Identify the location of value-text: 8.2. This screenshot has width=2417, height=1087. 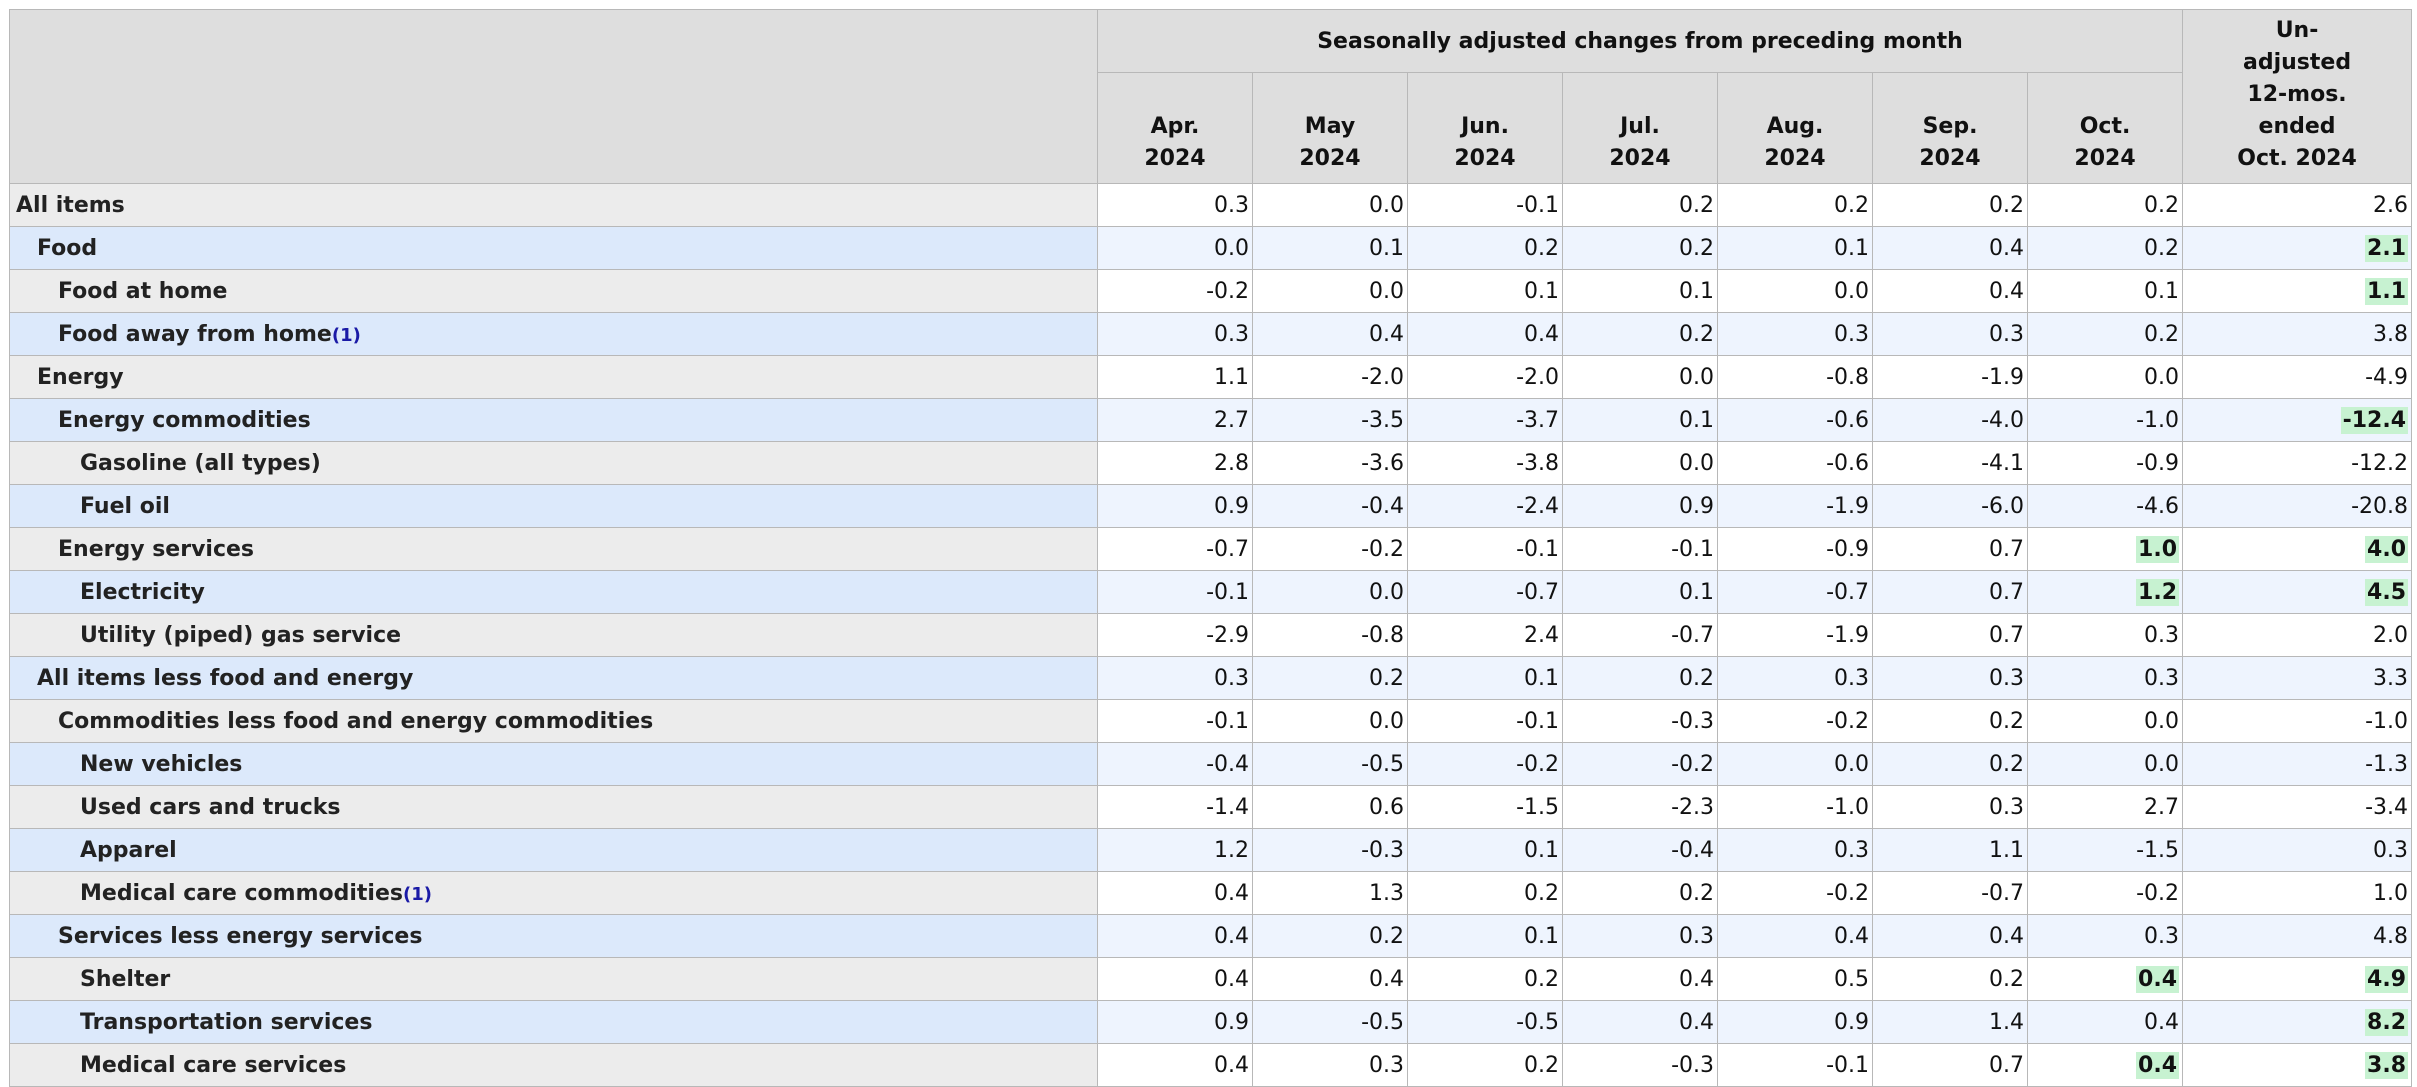
(2387, 1022).